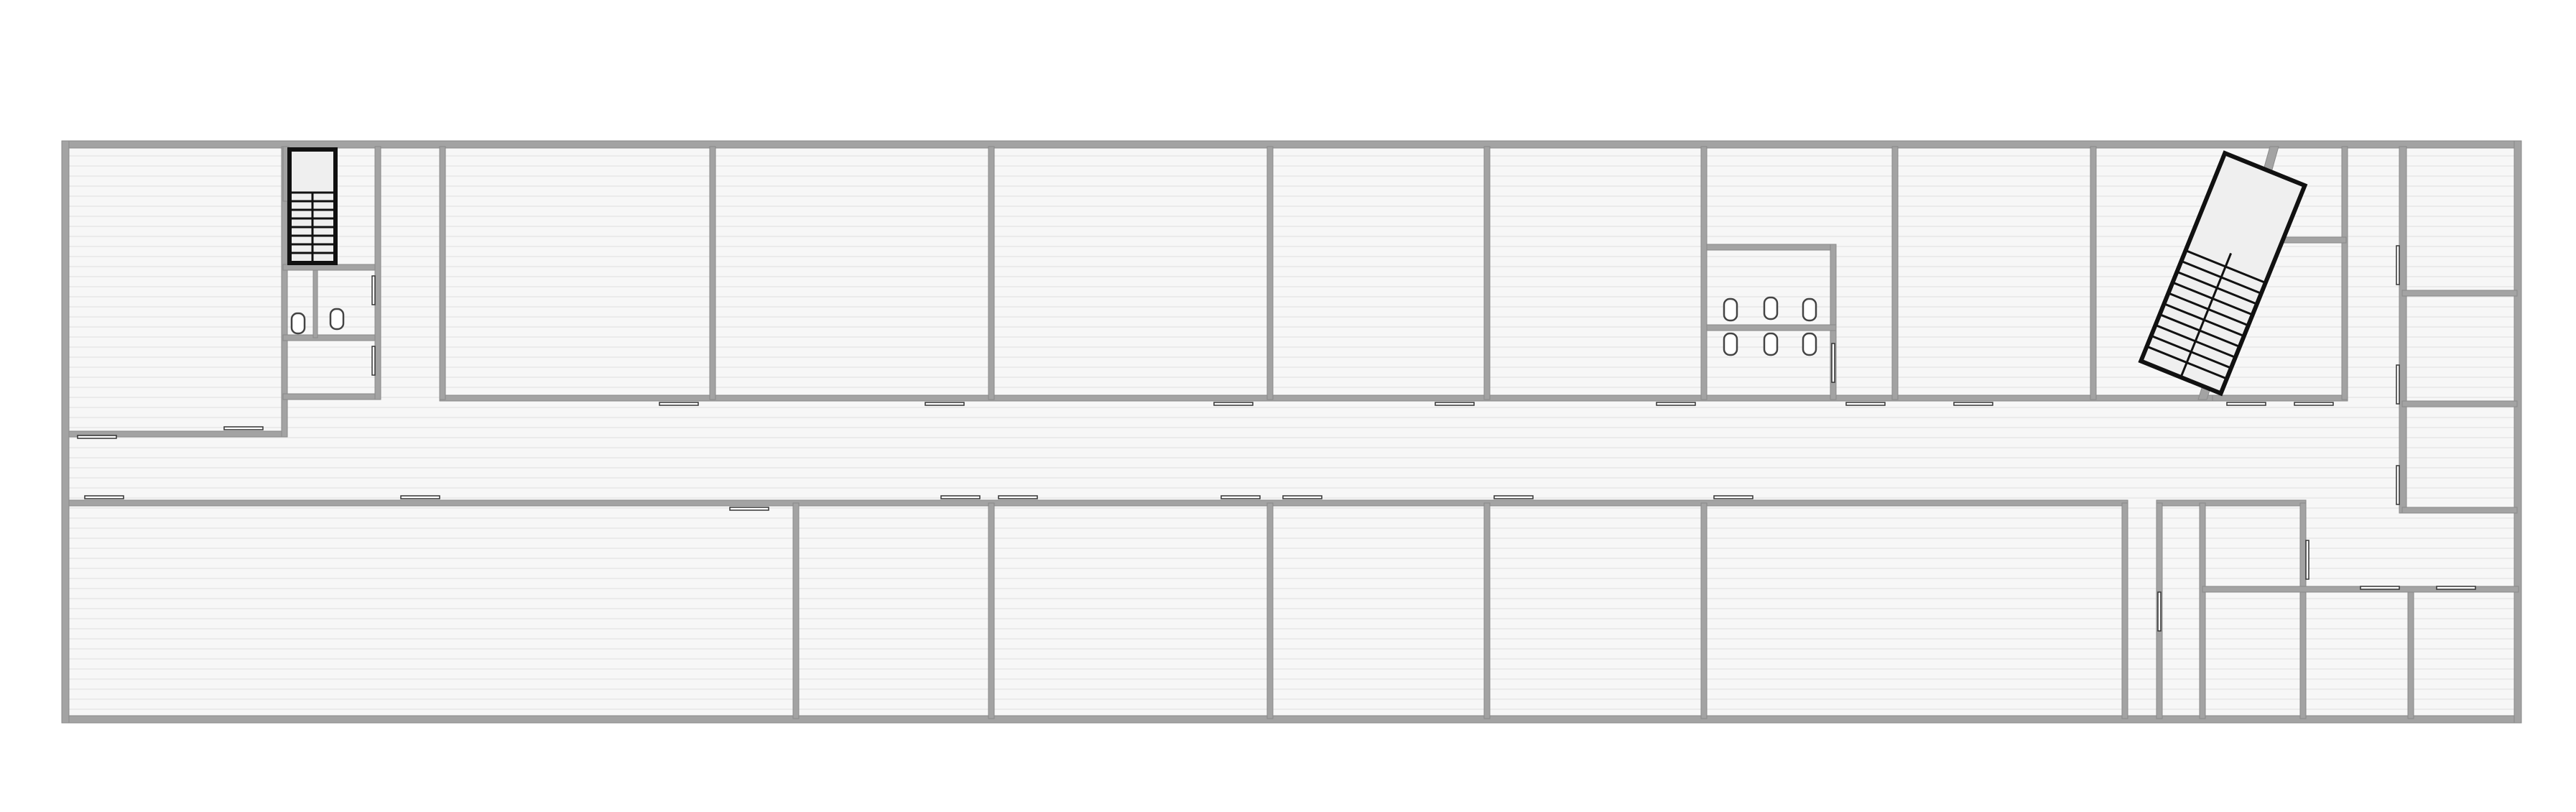 The width and height of the screenshot is (2576, 812). What do you see at coordinates (2206, 314) in the screenshot?
I see `stair-icon-east` at bounding box center [2206, 314].